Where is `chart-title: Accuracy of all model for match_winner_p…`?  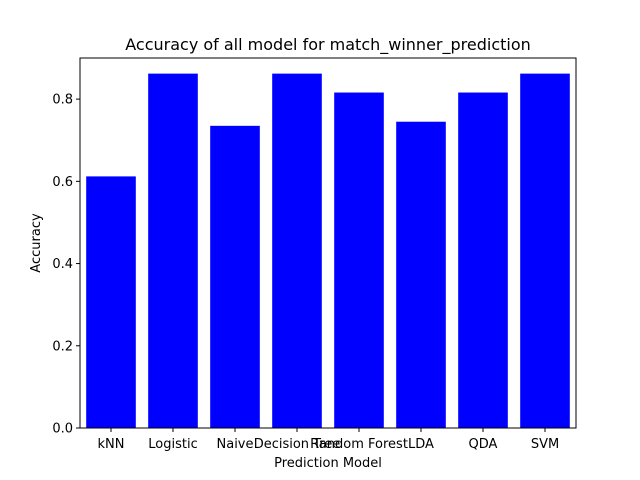
chart-title: Accuracy of all model for match_winner_p… is located at coordinates (328, 45).